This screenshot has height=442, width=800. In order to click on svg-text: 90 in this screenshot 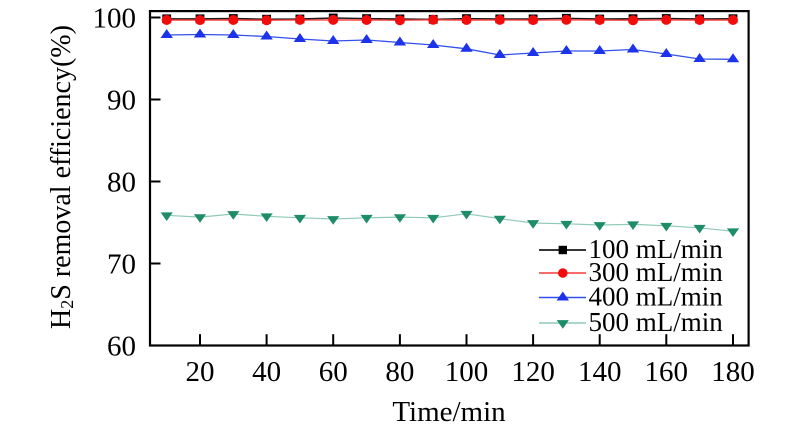, I will do `click(121, 101)`.